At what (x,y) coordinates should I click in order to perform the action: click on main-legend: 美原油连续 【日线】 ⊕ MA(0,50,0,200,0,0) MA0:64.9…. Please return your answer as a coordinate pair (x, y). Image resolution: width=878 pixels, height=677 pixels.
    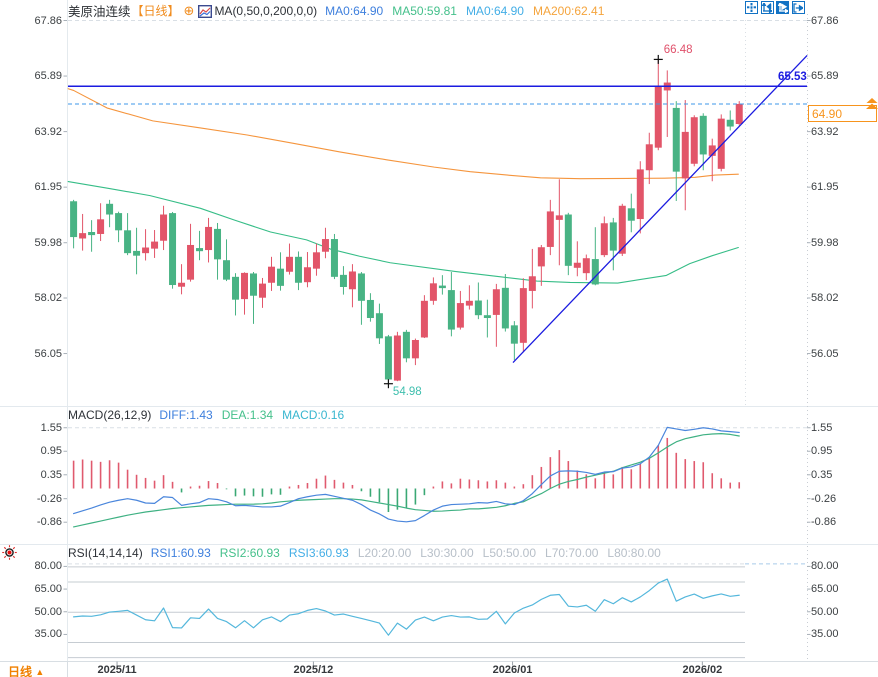
    Looking at the image, I should click on (340, 10).